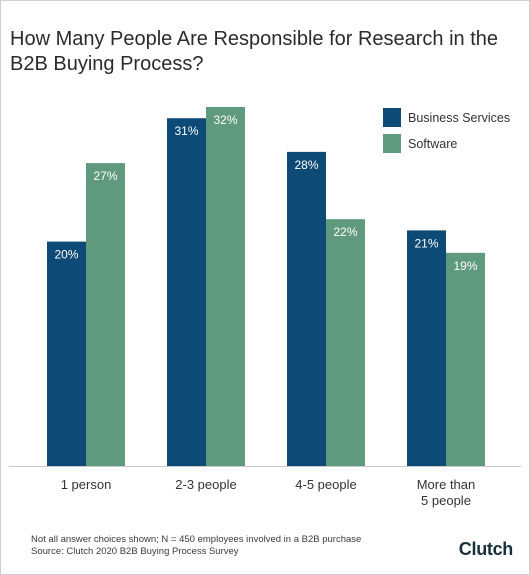 The height and width of the screenshot is (575, 530). What do you see at coordinates (186, 131) in the screenshot?
I see `data-label: 31%` at bounding box center [186, 131].